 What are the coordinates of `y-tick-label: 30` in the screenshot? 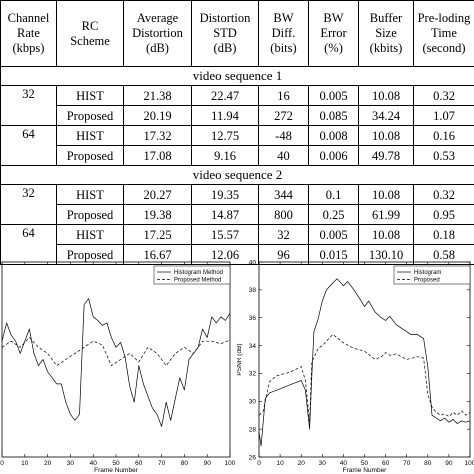 It's located at (253, 402).